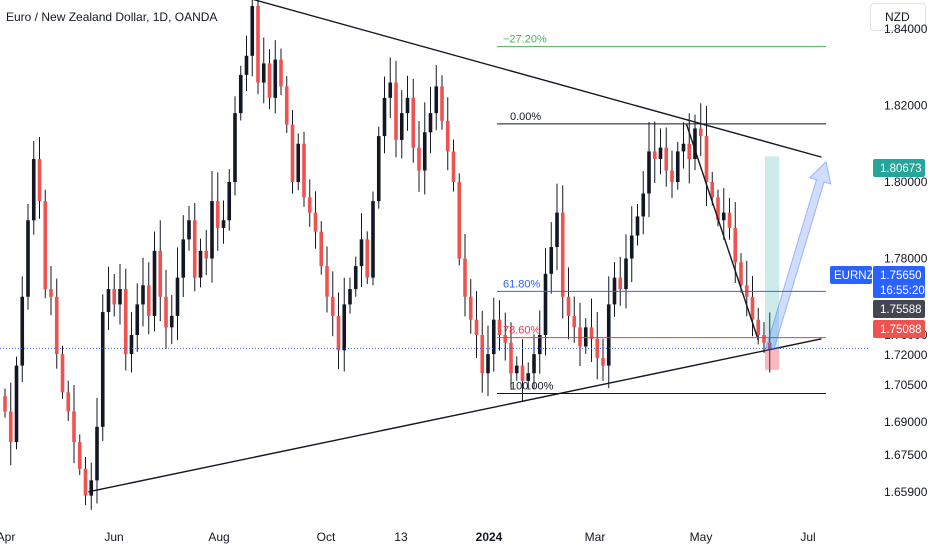 This screenshot has width=932, height=550. Describe the element at coordinates (522, 284) in the screenshot. I see `fib-level-label: 61.80%` at that location.